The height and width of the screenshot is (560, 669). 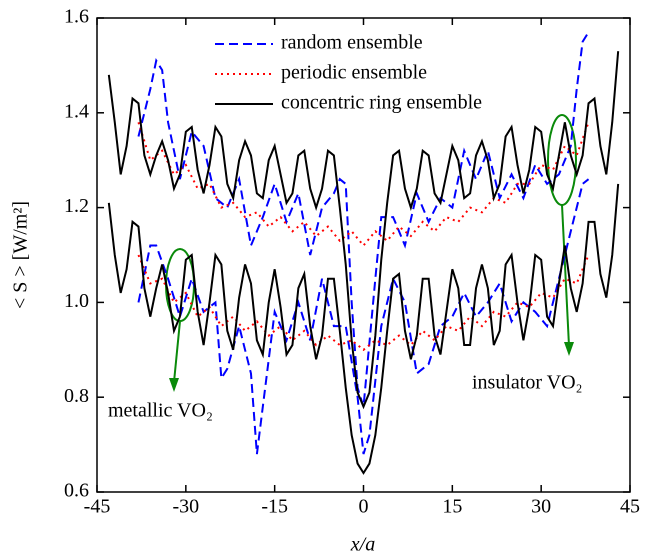 I want to click on x-tick-label: 30, so click(x=541, y=507).